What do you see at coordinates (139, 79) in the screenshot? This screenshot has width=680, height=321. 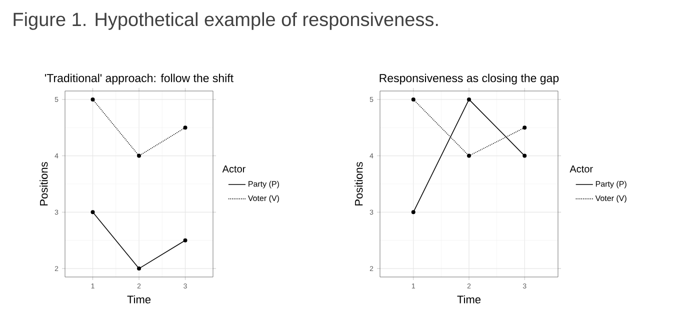 I see `chart-title: 'Traditional' approach: follow the shift` at bounding box center [139, 79].